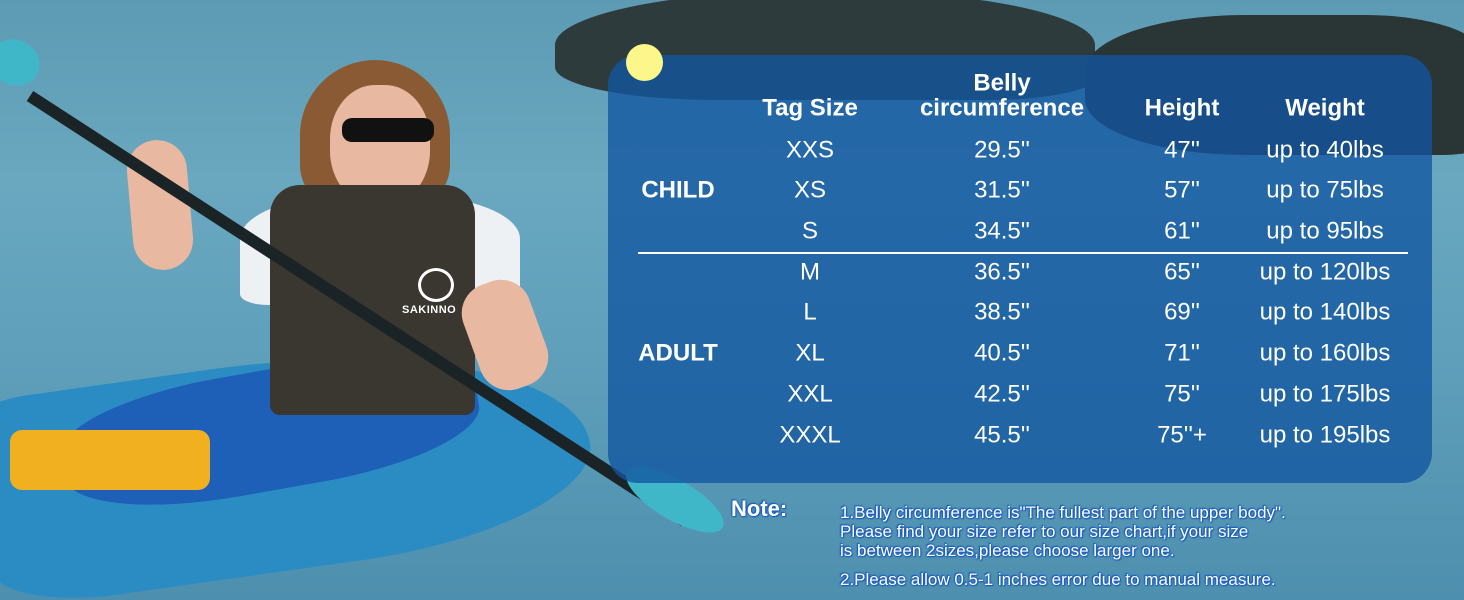  Describe the element at coordinates (810, 190) in the screenshot. I see `cell-size: XS` at that location.